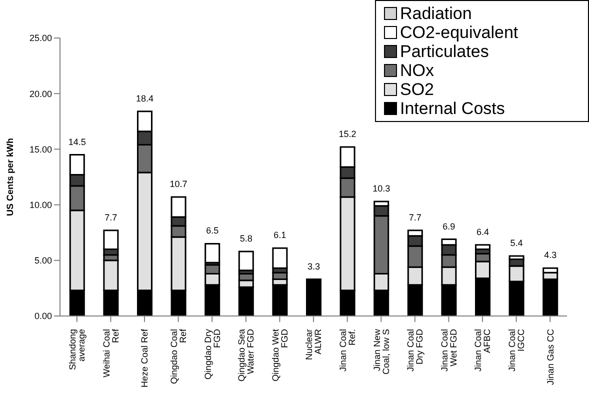 This screenshot has width=589, height=414. I want to click on x-tick-label: Jinan Coal Dry FGD, so click(415, 350).